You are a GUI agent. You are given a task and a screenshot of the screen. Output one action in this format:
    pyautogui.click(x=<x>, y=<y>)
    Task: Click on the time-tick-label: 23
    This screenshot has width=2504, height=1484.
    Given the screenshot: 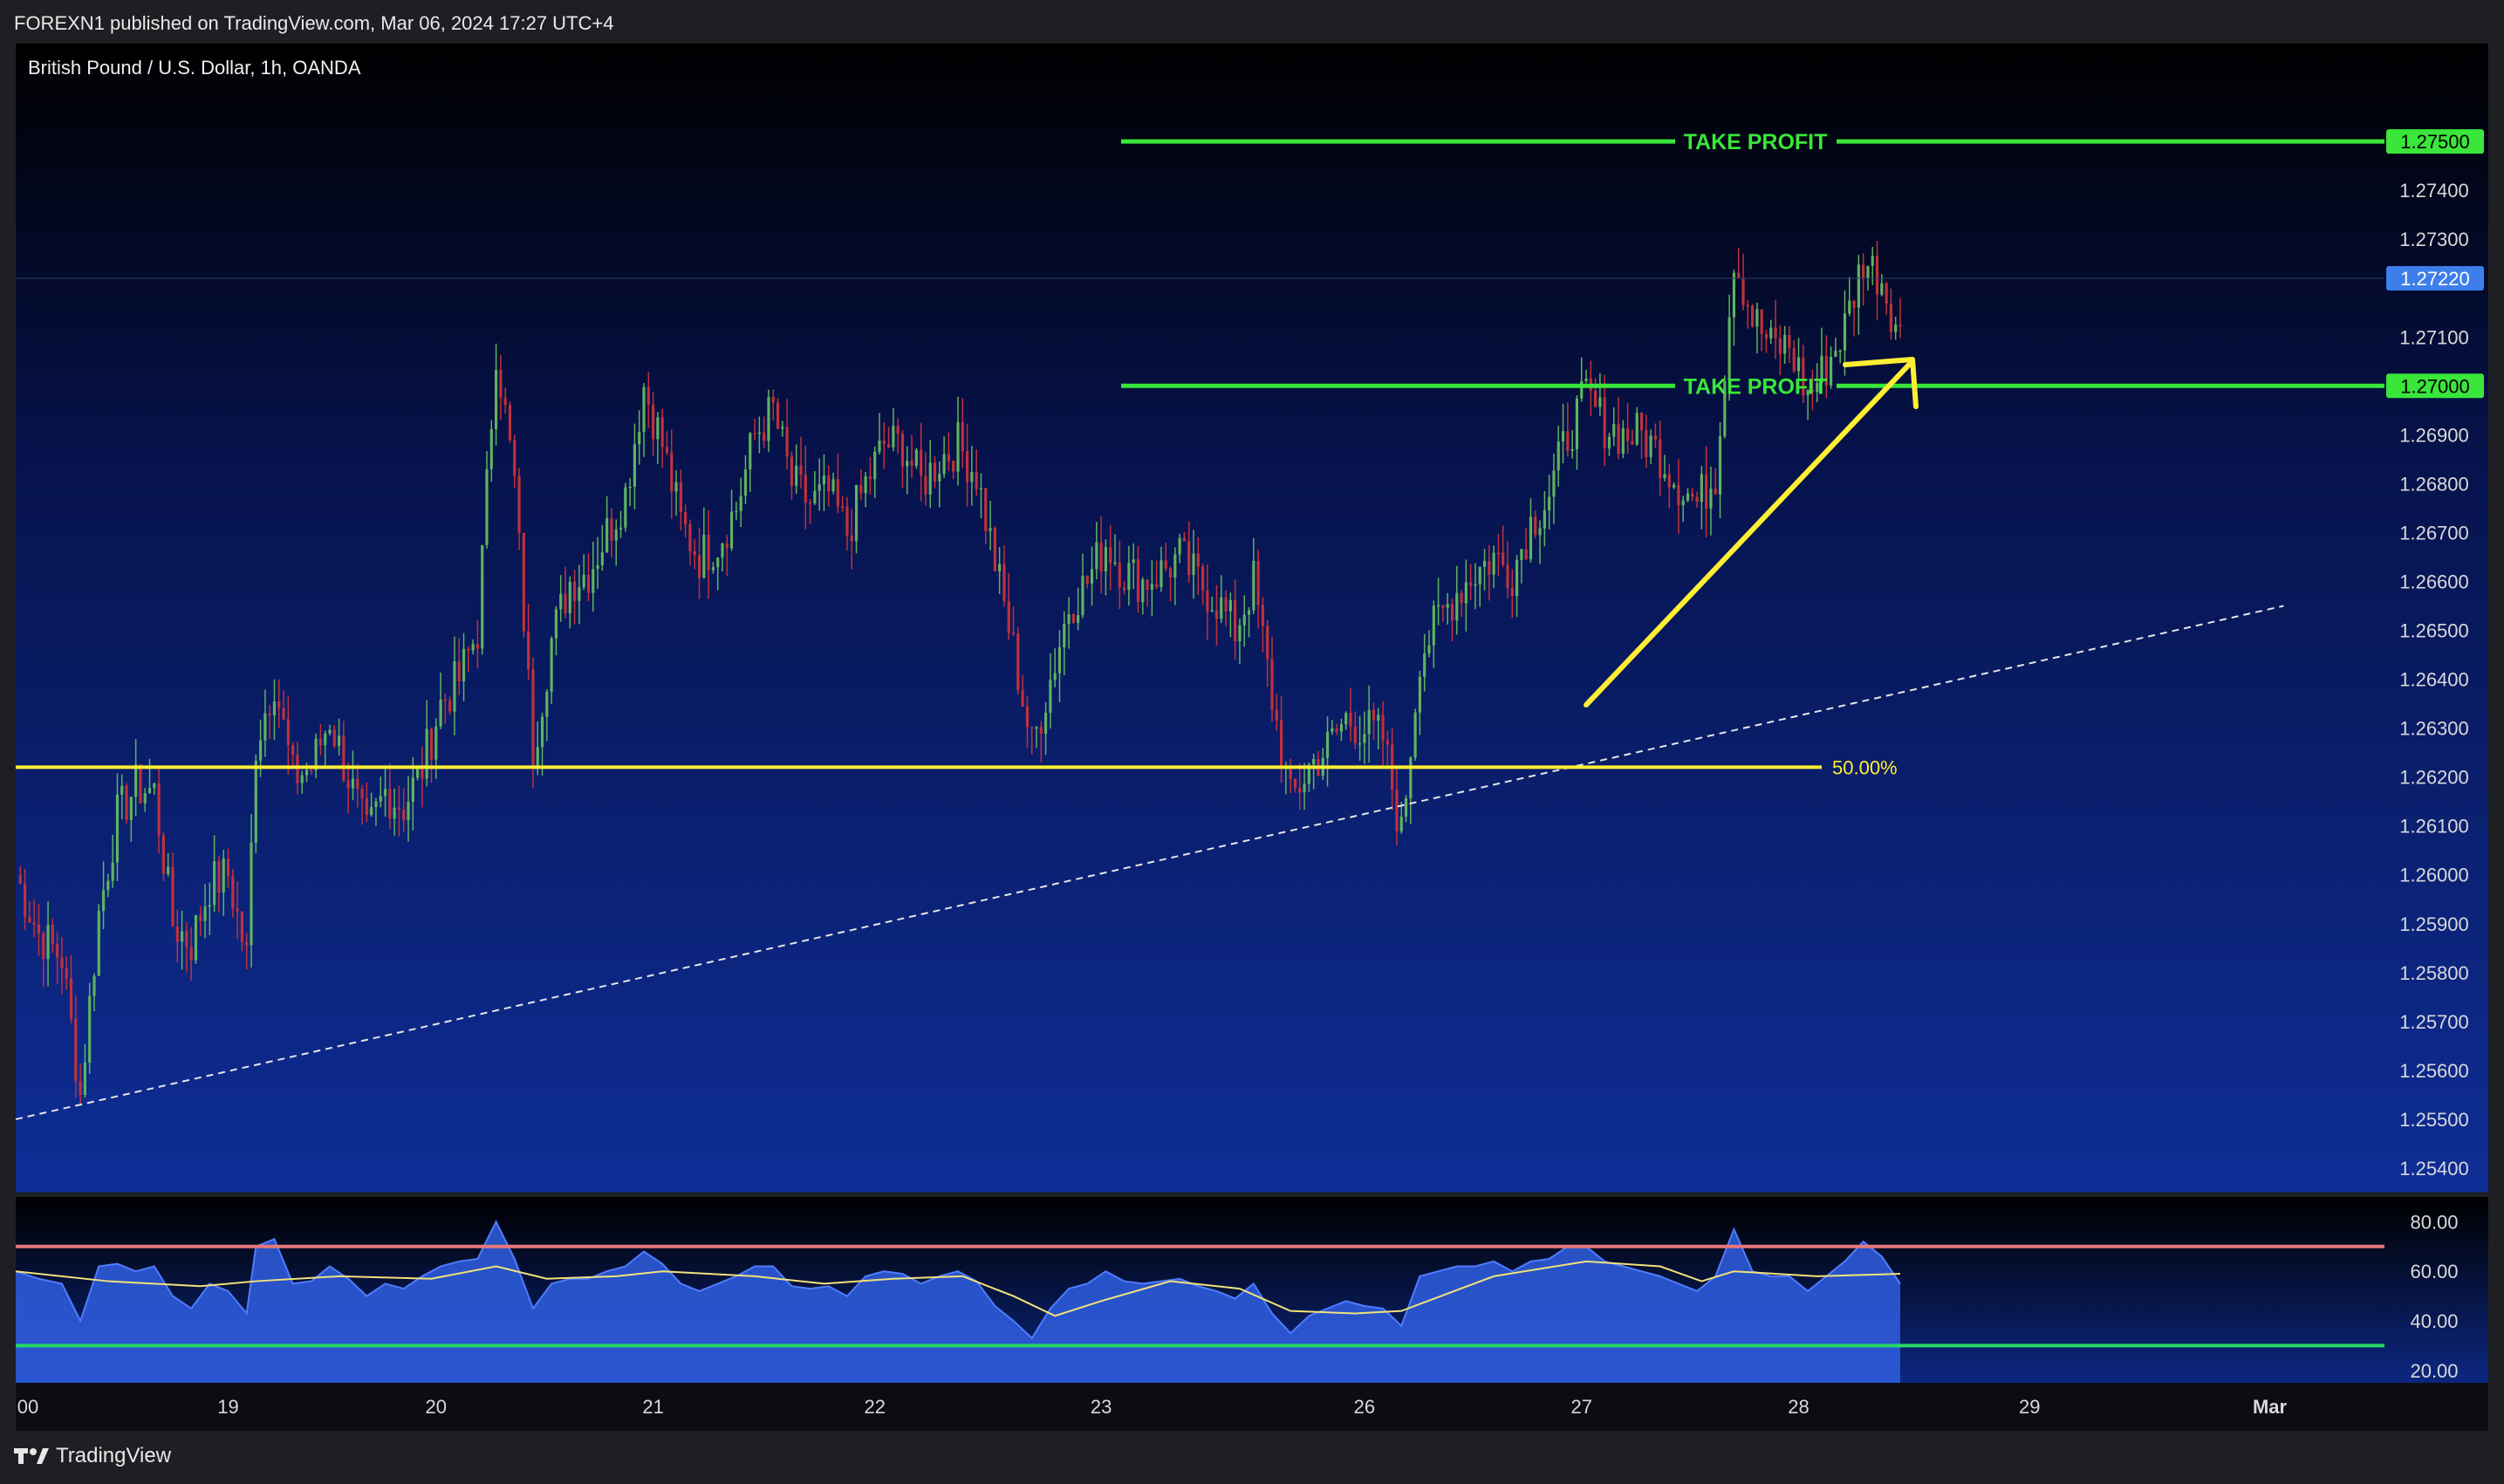 What is the action you would take?
    pyautogui.click(x=1101, y=1407)
    